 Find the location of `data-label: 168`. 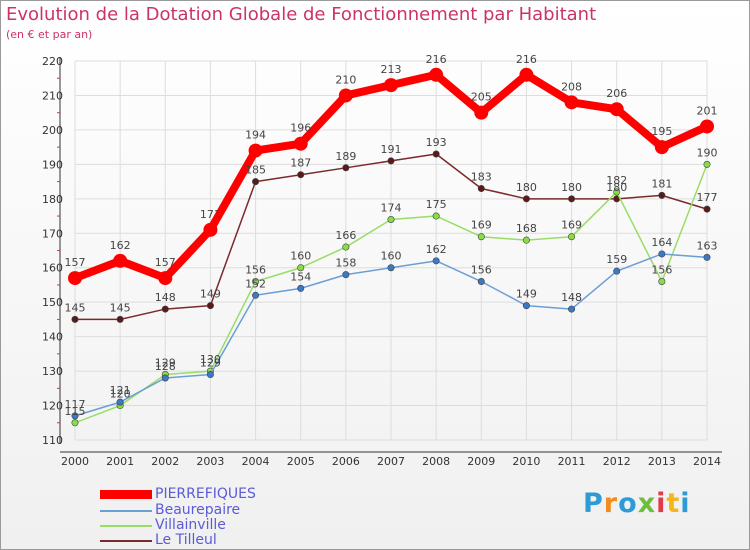

data-label: 168 is located at coordinates (526, 228).